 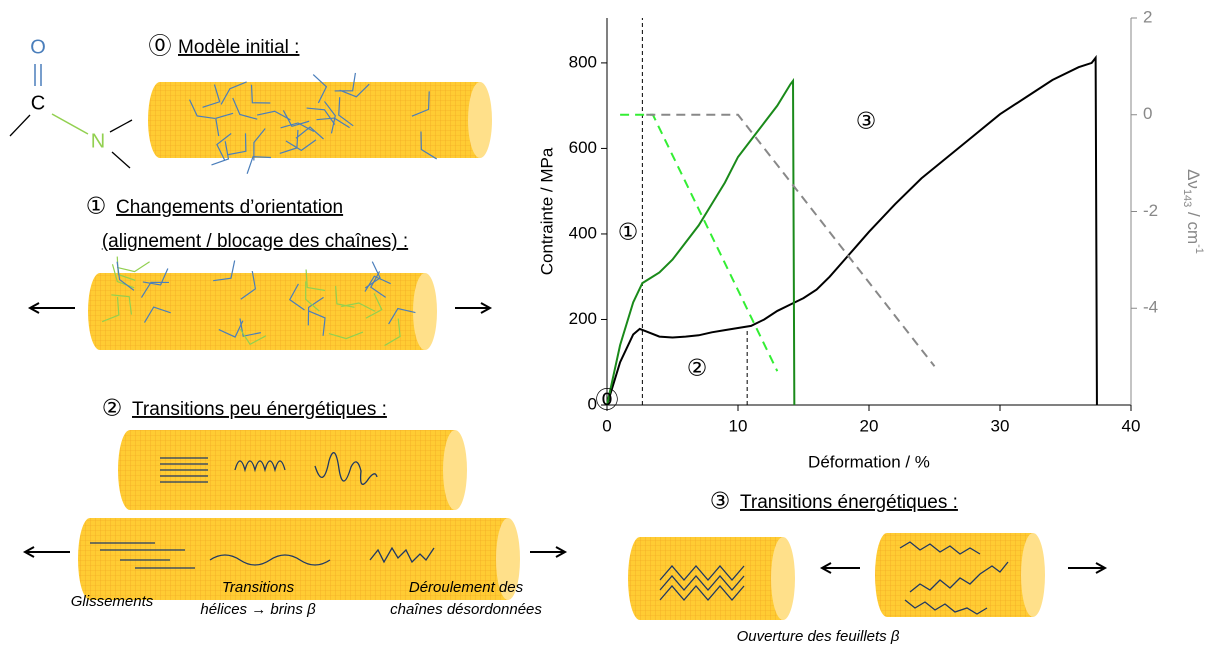 I want to click on y2-tick-label: -2, so click(x=1150, y=210).